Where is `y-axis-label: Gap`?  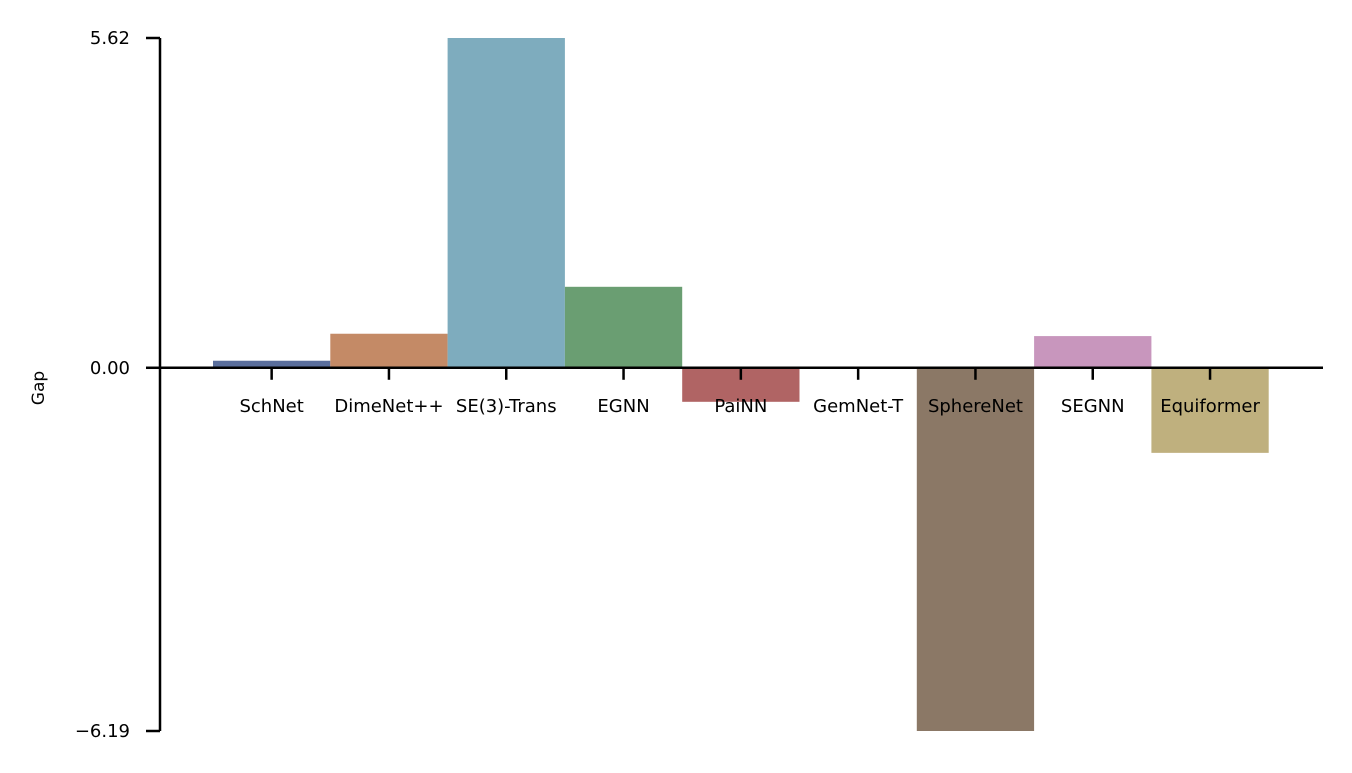 y-axis-label: Gap is located at coordinates (39, 388).